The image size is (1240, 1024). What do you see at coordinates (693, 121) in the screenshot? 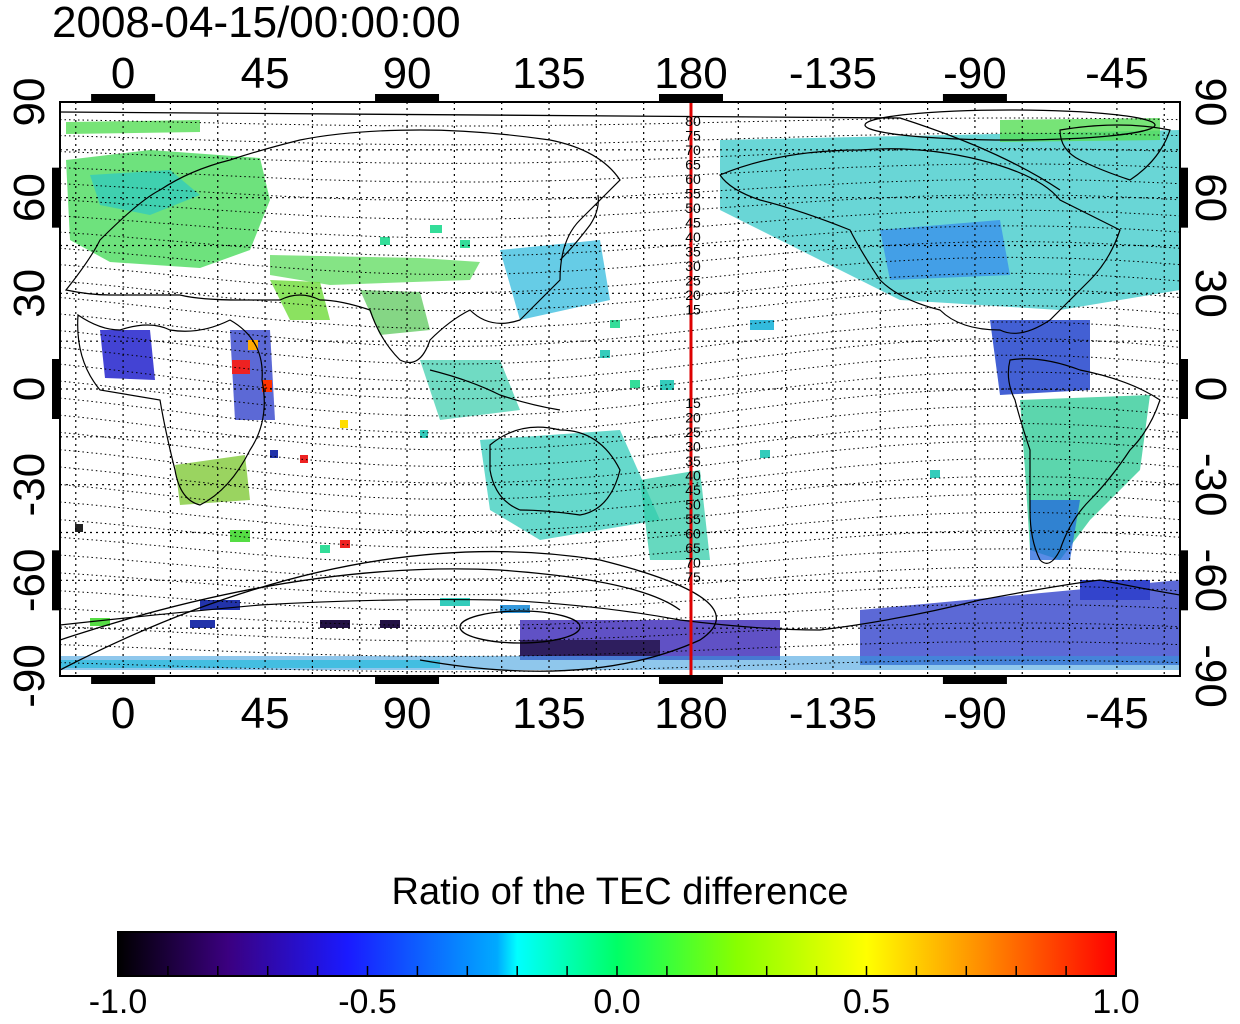
I see `contour-label-north: 80` at bounding box center [693, 121].